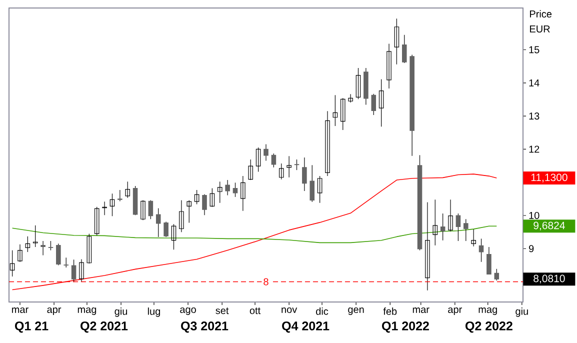 The image size is (577, 343). What do you see at coordinates (306, 327) in the screenshot?
I see `text: Q4 2021` at bounding box center [306, 327].